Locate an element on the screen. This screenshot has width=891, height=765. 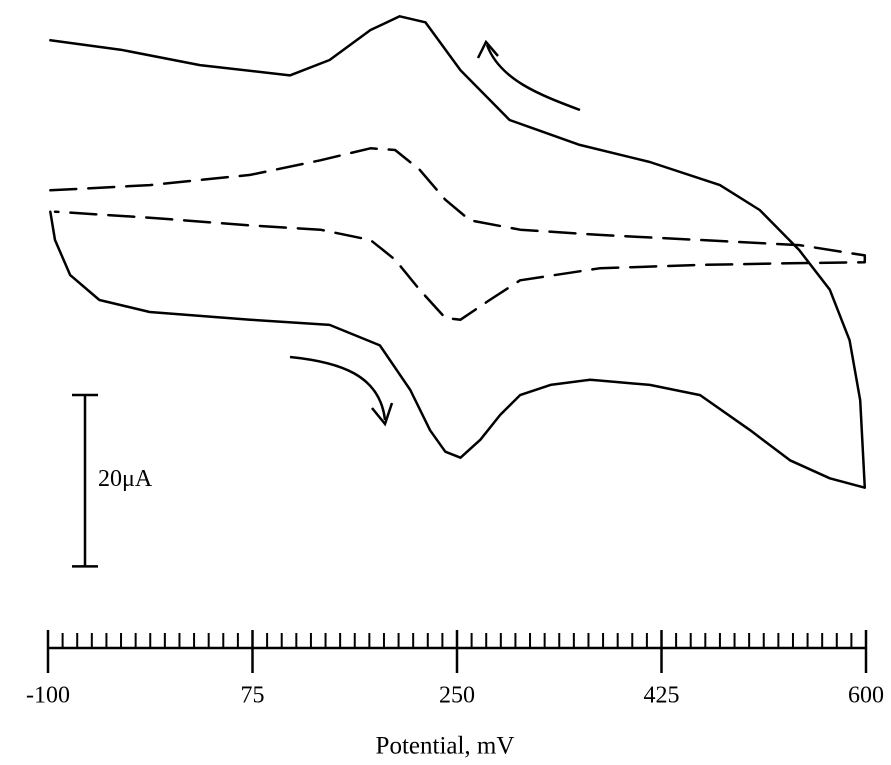
x-tick-label: 425 is located at coordinates (662, 696).